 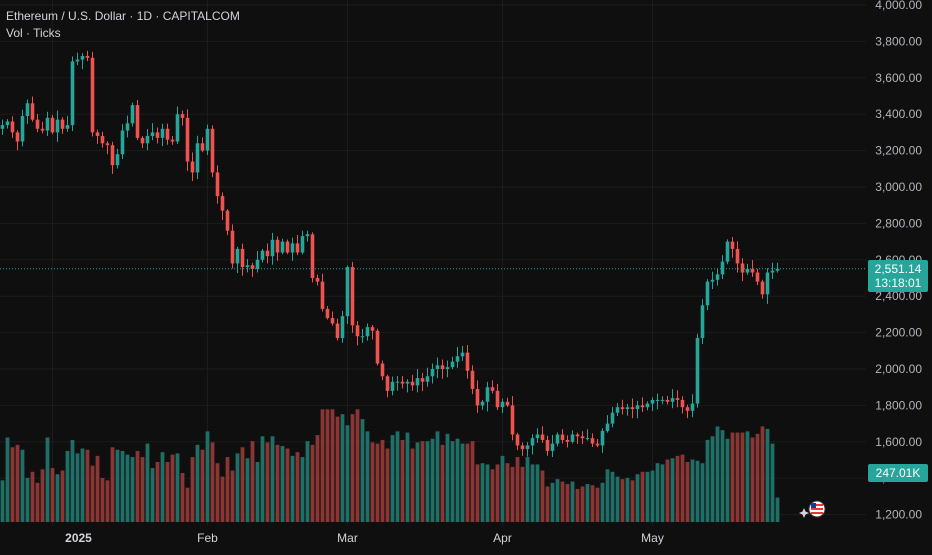 I want to click on volume-indicator-label: Vol · Ticks, so click(x=33, y=33).